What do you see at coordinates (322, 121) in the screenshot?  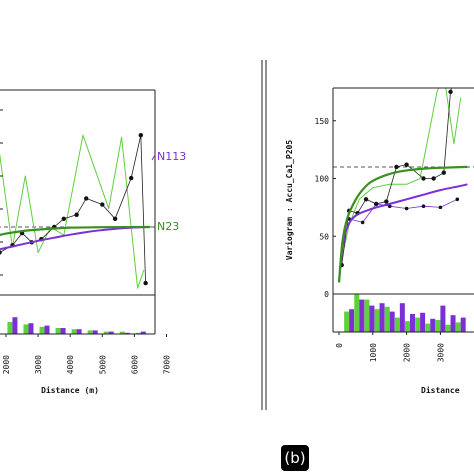 I see `y-tick-label: 150` at bounding box center [322, 121].